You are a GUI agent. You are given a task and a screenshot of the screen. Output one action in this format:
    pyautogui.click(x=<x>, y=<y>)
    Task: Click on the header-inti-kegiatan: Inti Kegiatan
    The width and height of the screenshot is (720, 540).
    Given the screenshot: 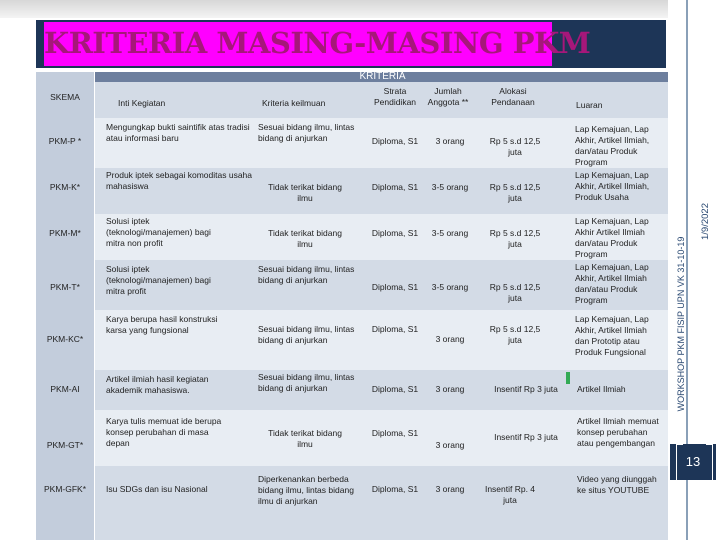 What is the action you would take?
    pyautogui.click(x=142, y=103)
    